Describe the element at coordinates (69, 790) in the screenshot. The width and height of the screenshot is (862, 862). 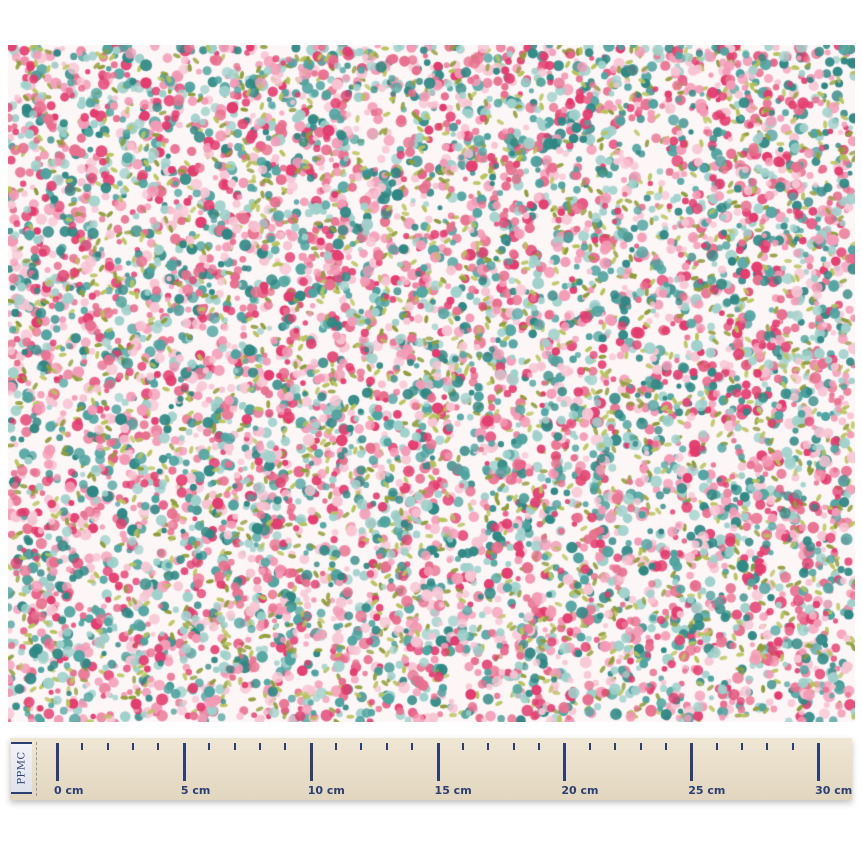
I see `ruler-label: 0 cm` at that location.